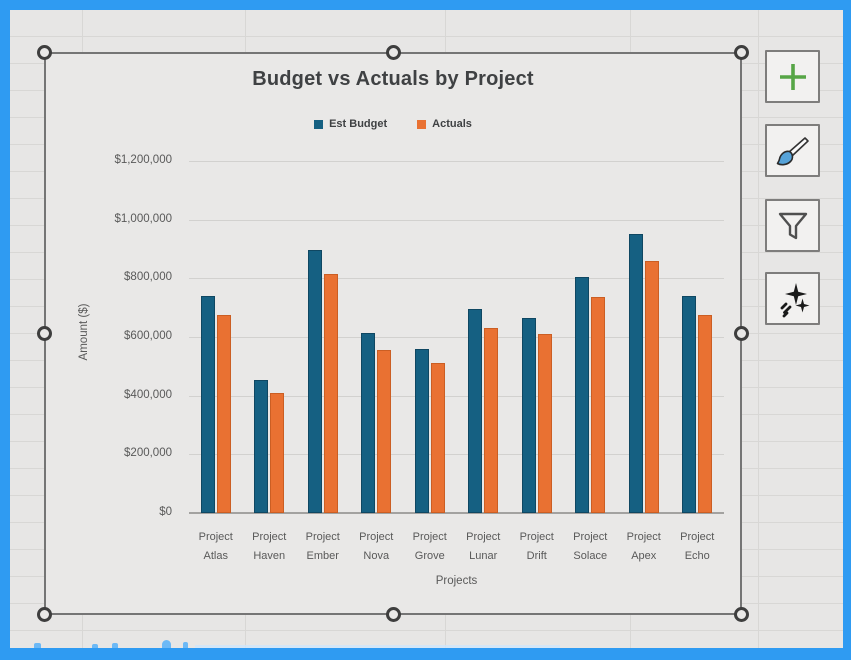 This screenshot has width=851, height=660. I want to click on paintbrush-icon, so click(793, 151).